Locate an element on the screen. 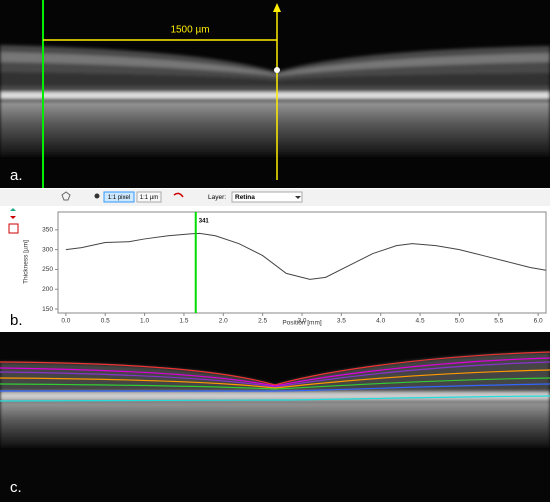 This screenshot has width=550, height=502. y-tick-label: 250 is located at coordinates (47, 269).